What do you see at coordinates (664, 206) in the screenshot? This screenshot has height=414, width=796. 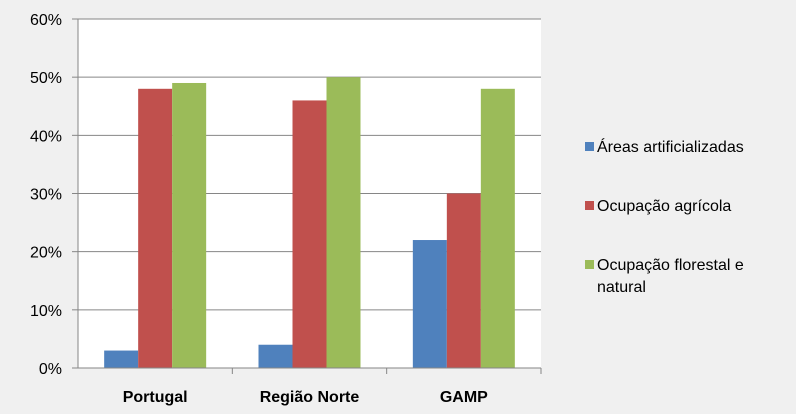 I see `legend-label: Ocupação agrícola` at bounding box center [664, 206].